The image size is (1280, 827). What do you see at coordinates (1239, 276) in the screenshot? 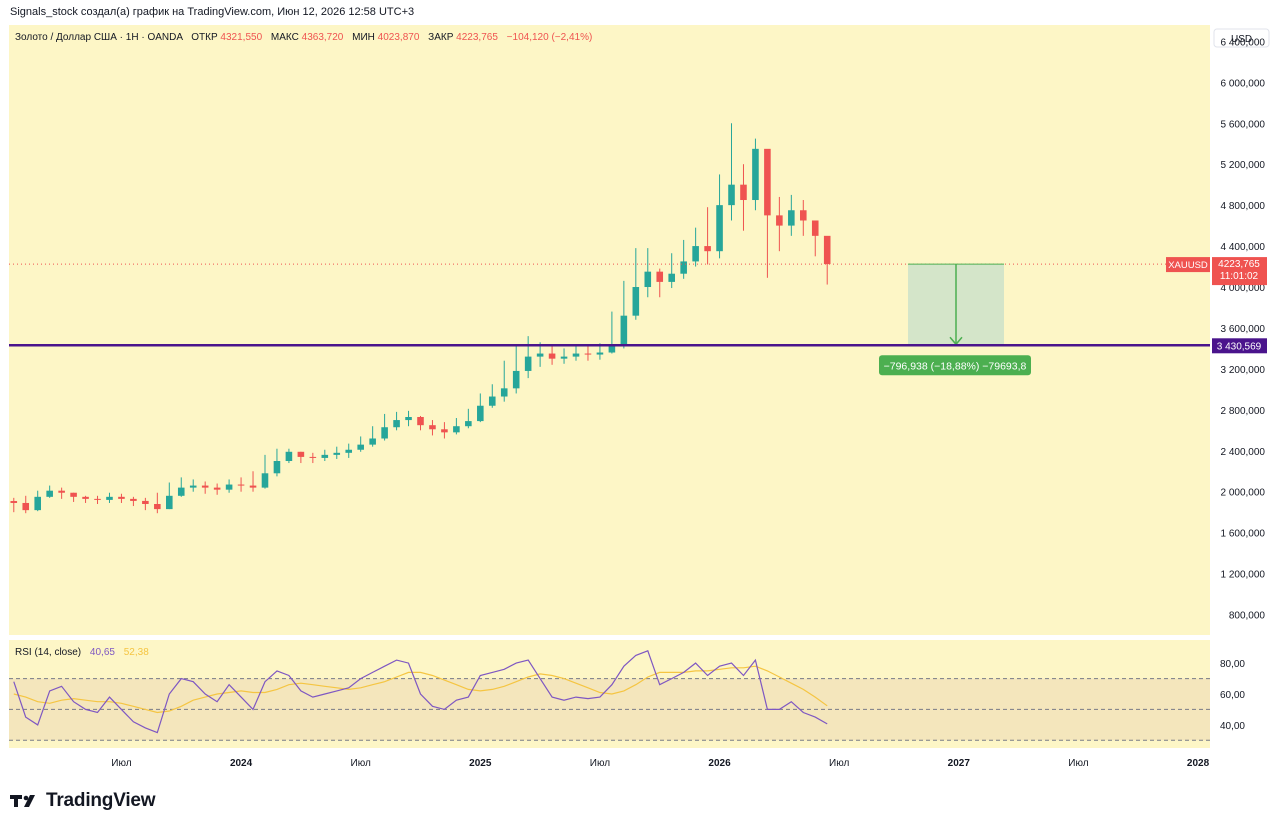
I see `price-tag-countdown: 11:01:02` at bounding box center [1239, 276].